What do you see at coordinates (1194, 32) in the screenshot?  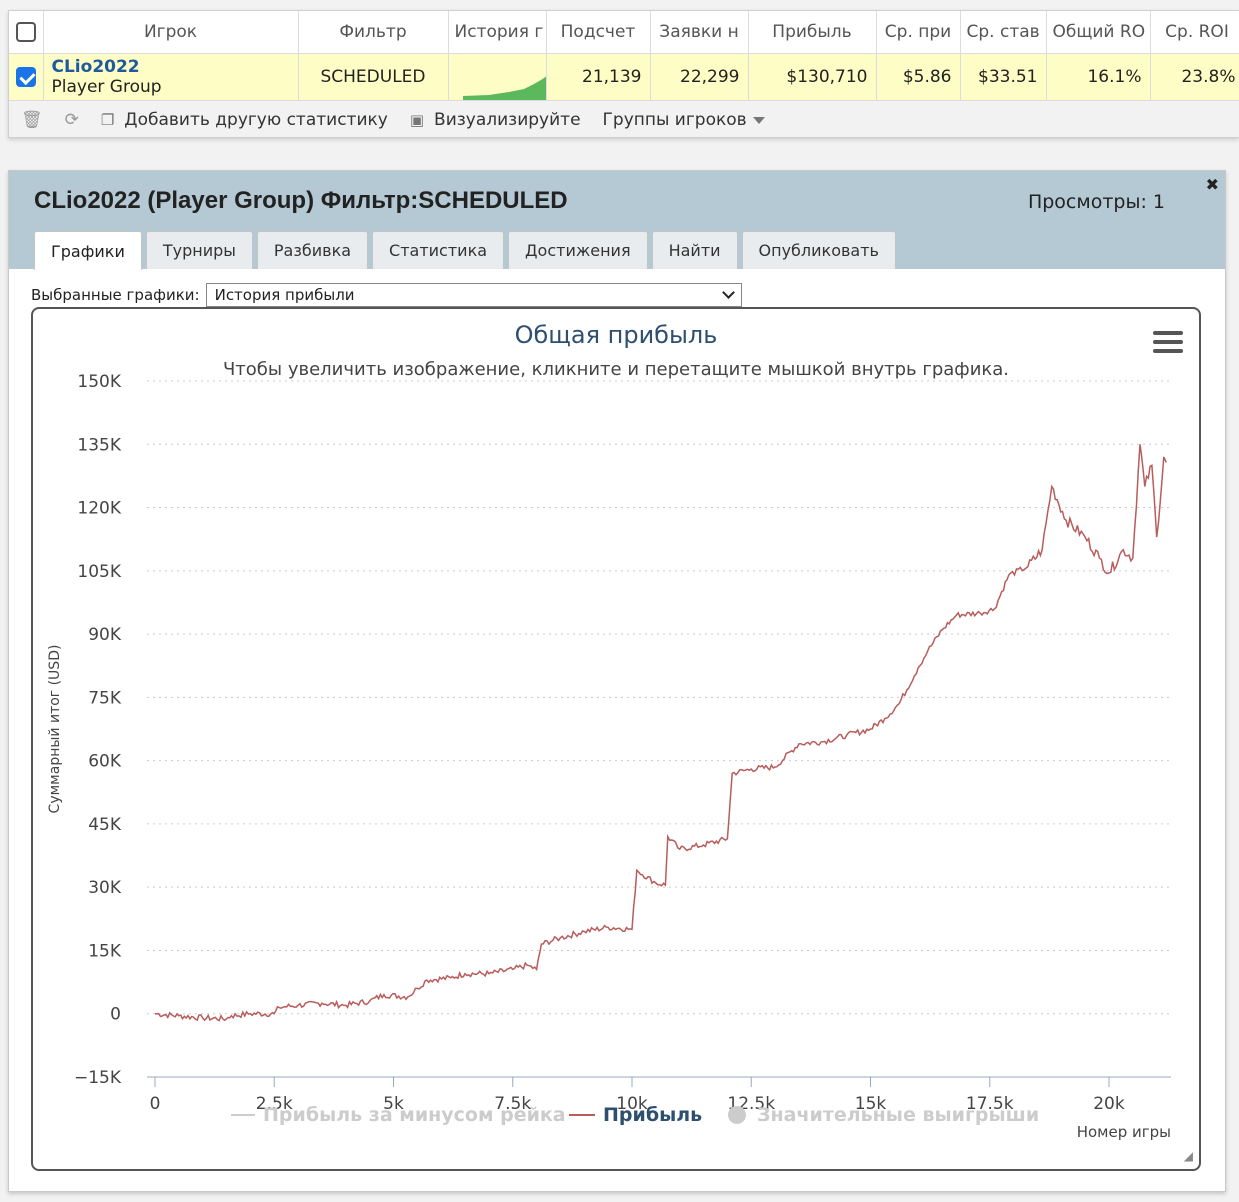 I see `col-header-avg-roi: Ср. ROI` at bounding box center [1194, 32].